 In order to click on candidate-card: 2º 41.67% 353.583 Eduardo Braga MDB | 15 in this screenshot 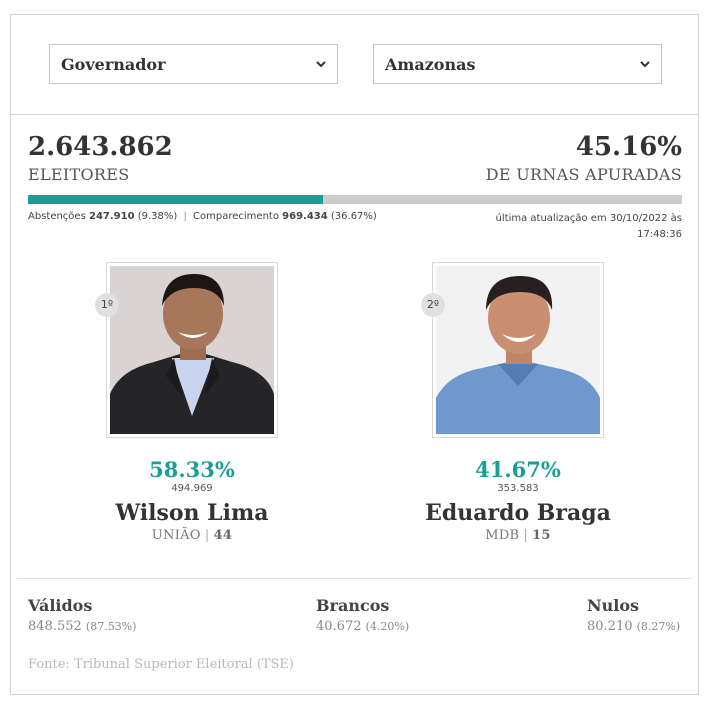, I will do `click(518, 403)`.